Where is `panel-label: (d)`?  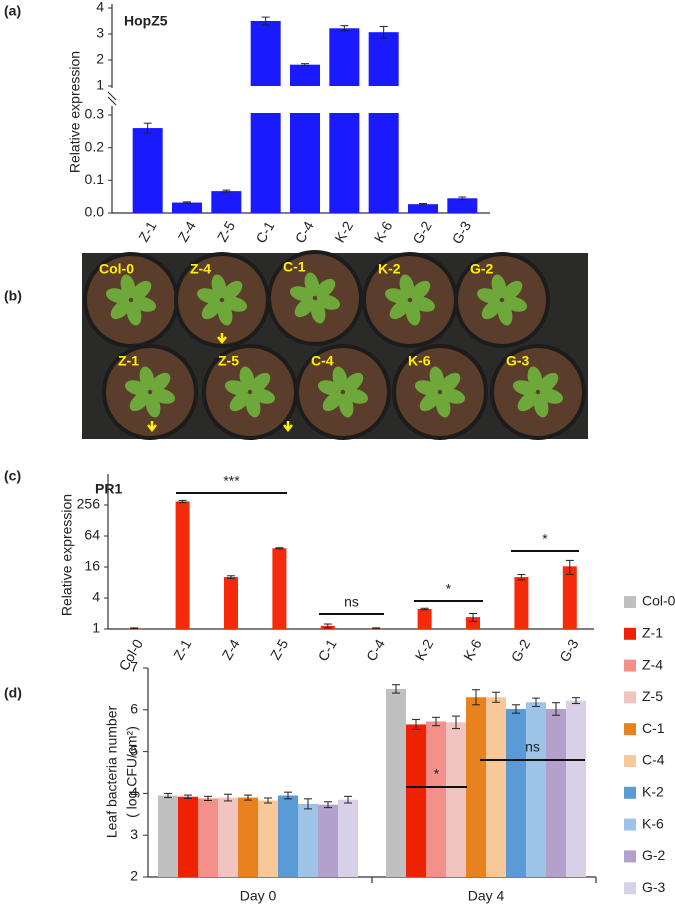 panel-label: (d) is located at coordinates (13, 693).